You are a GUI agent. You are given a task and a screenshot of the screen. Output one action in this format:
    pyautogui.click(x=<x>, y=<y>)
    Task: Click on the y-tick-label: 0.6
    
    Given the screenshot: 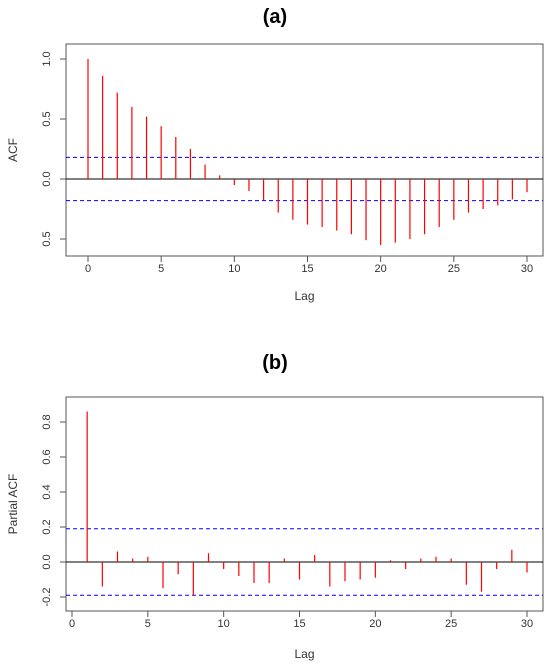 What is the action you would take?
    pyautogui.click(x=47, y=456)
    